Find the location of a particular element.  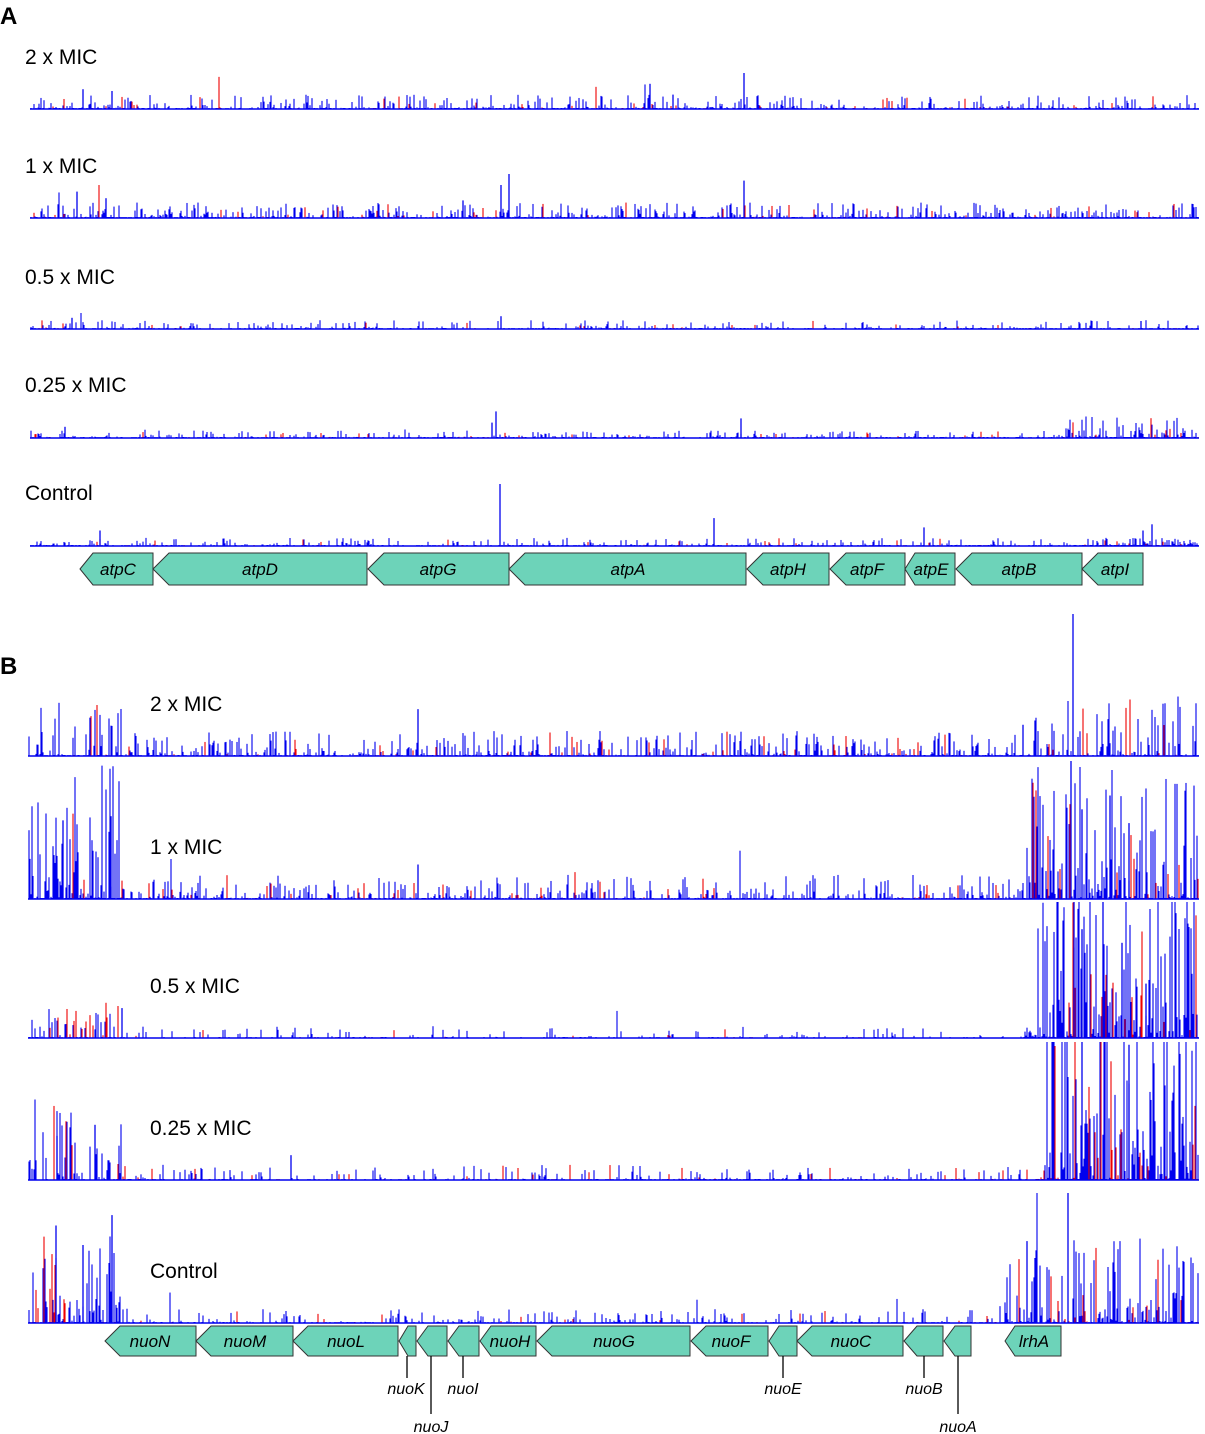

panel-a-track-control: Control is located at coordinates (612, 514).